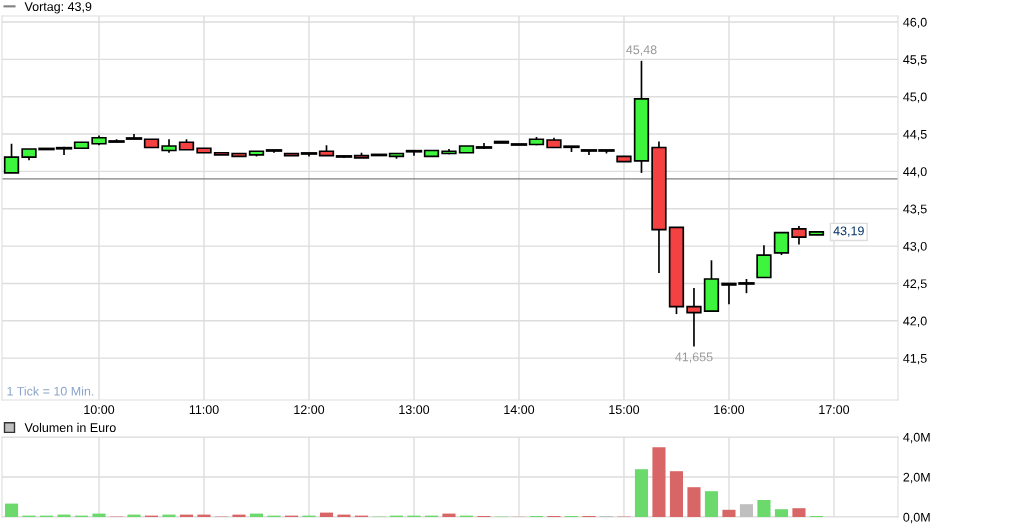 Image resolution: width=1012 pixels, height=525 pixels. I want to click on y-tick-label: 43,5, so click(915, 209).